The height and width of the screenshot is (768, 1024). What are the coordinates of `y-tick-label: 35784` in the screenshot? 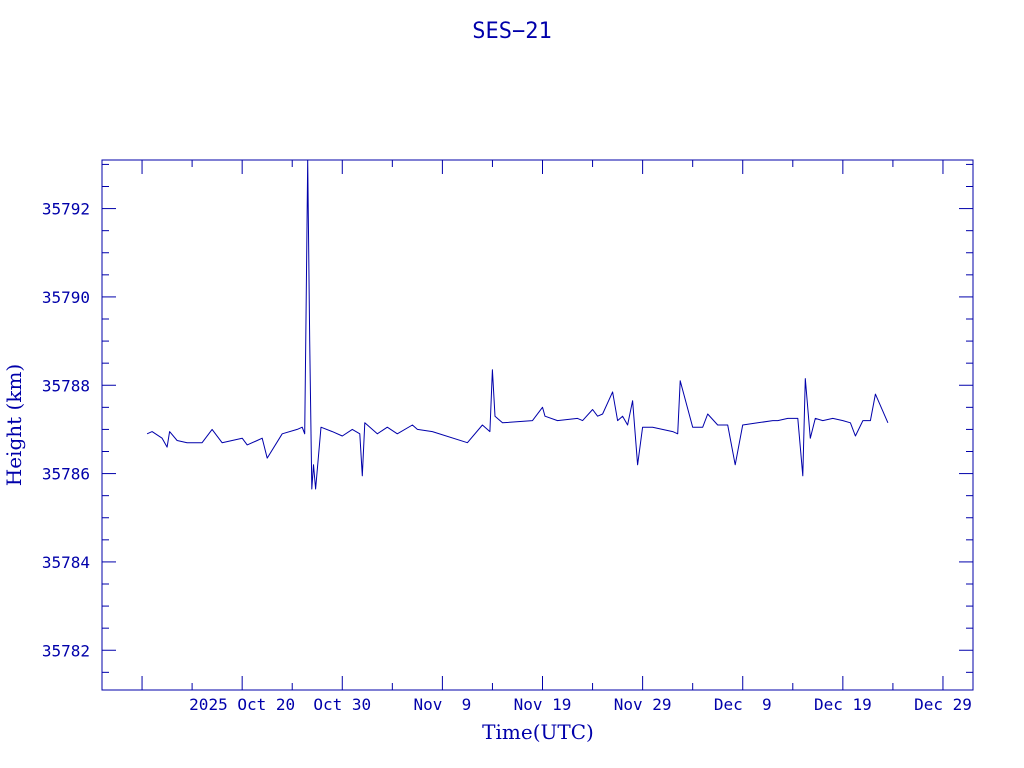 It's located at (66, 562).